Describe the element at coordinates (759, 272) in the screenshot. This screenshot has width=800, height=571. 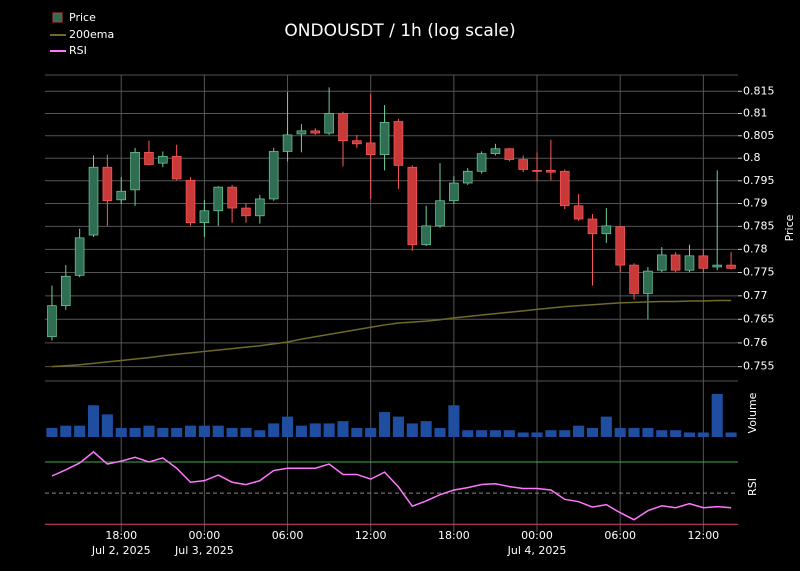
I see `y-tick-label: 0.775` at that location.